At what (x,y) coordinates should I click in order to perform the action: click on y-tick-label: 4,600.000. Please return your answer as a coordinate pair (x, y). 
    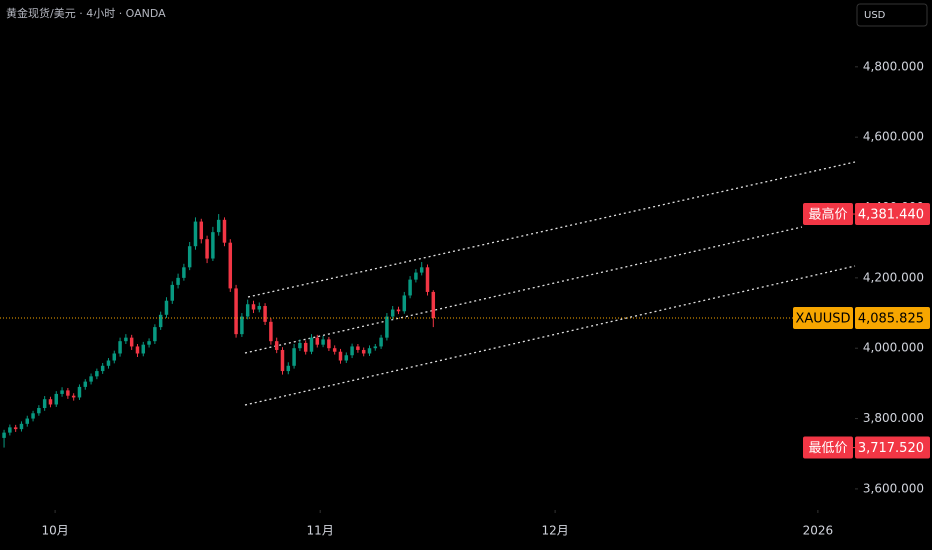
    Looking at the image, I should click on (893, 137).